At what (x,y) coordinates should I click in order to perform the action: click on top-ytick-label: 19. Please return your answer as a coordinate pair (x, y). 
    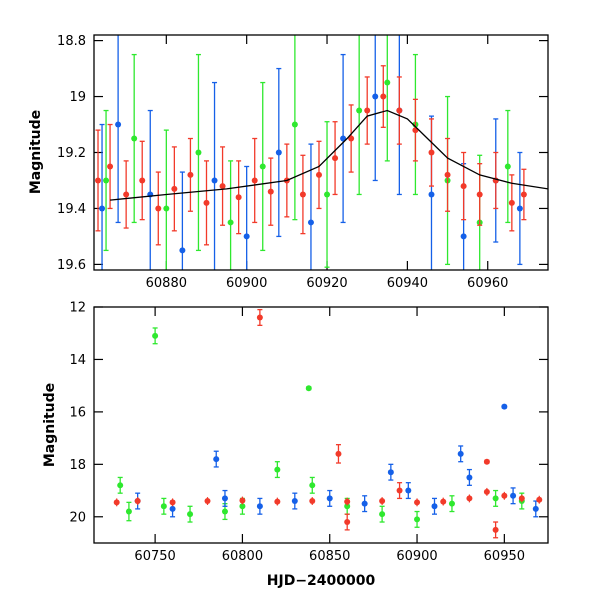
    Looking at the image, I should click on (77, 97).